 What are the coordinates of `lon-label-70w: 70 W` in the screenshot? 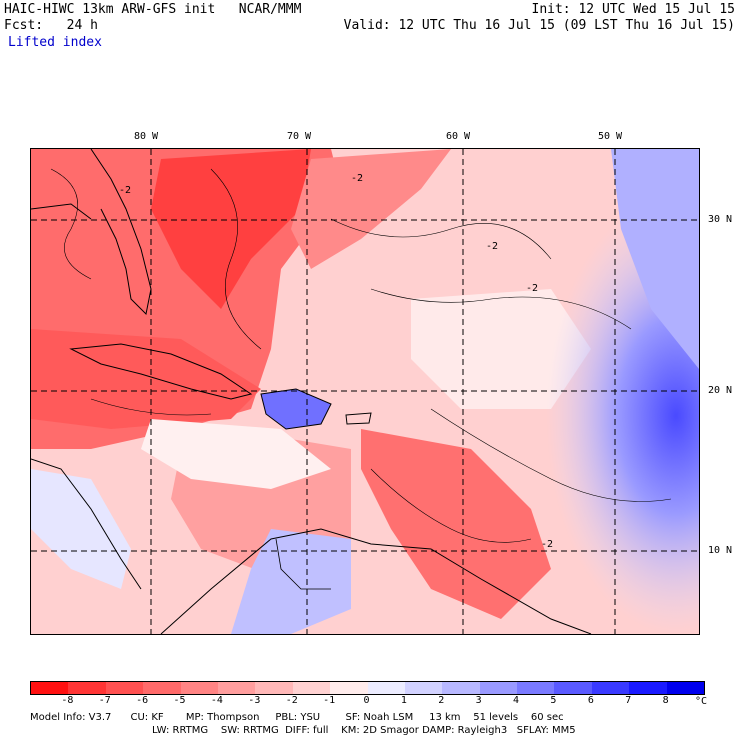 It's located at (299, 136).